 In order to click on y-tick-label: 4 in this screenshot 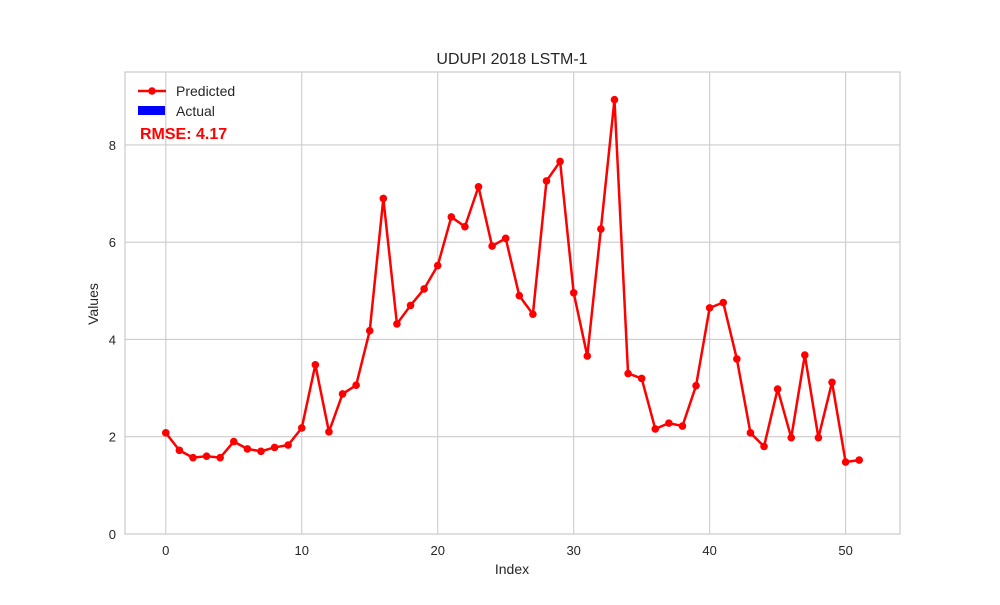, I will do `click(112, 339)`.